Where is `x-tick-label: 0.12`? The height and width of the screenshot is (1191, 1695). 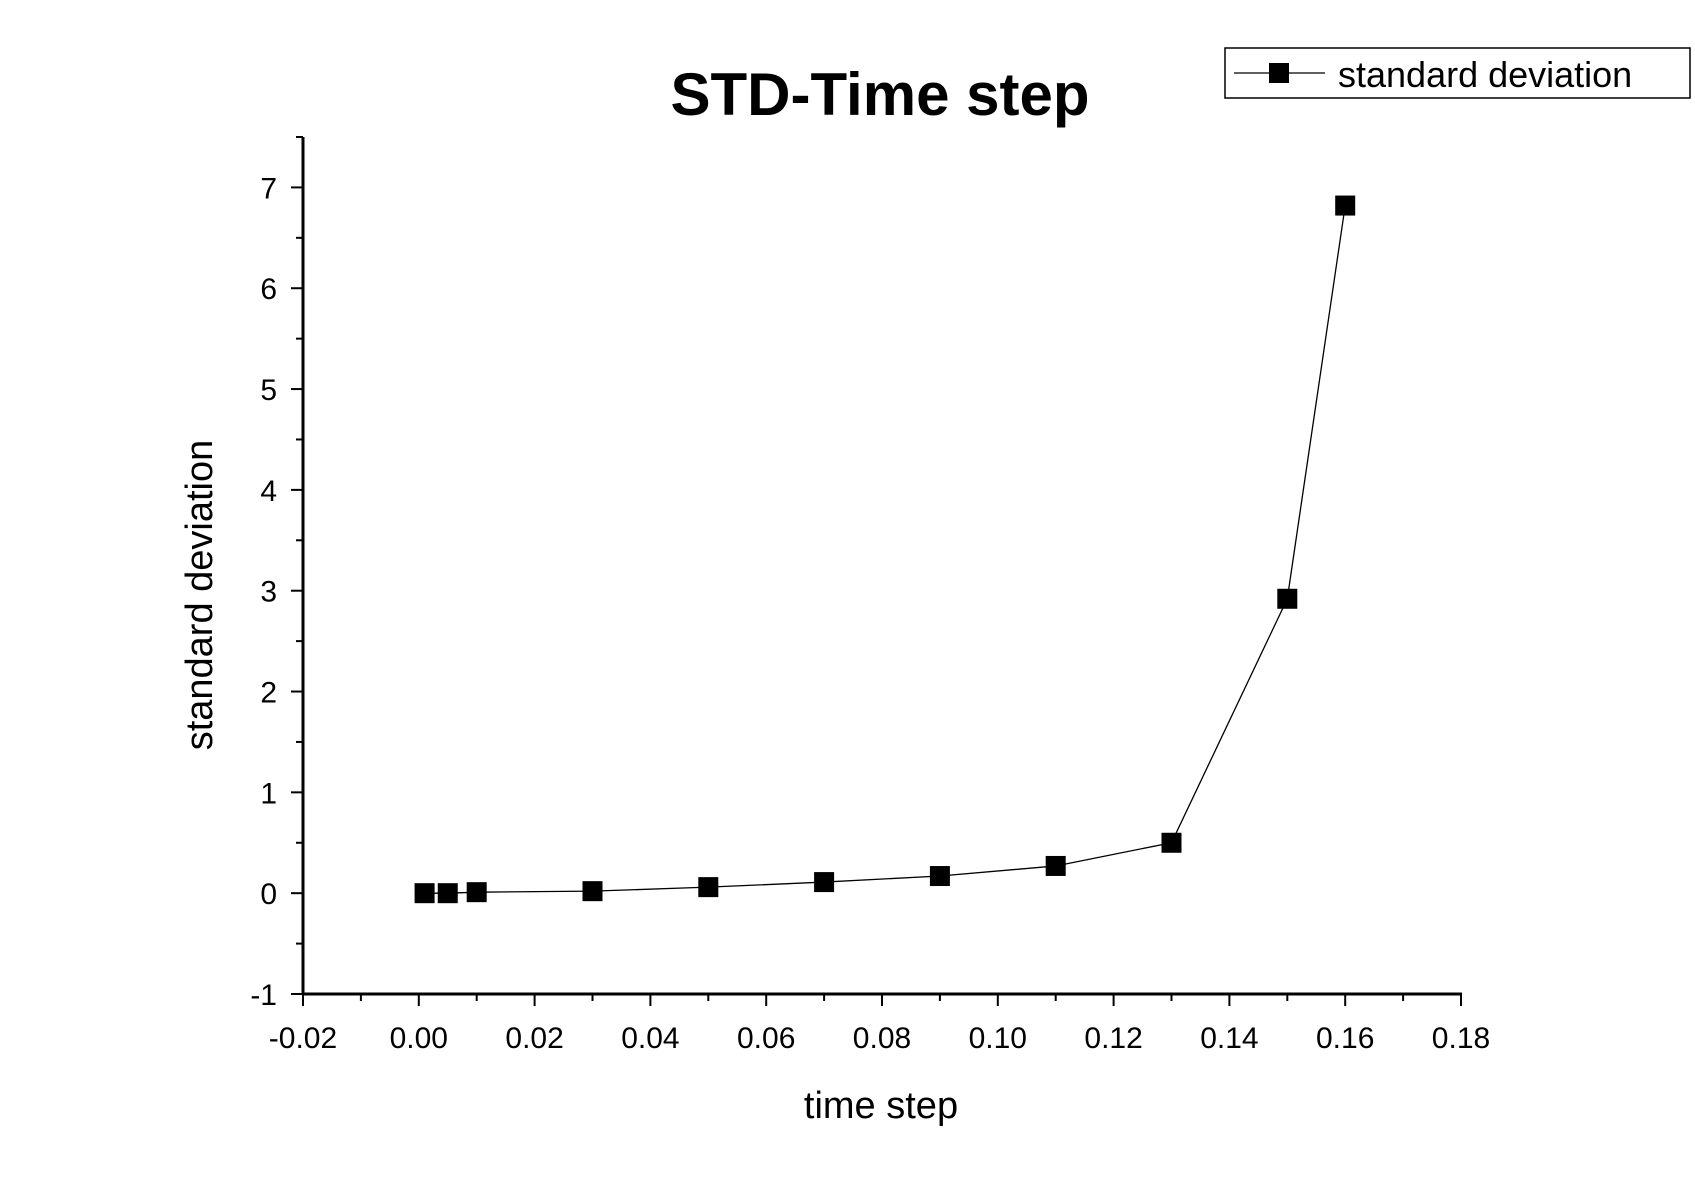 x-tick-label: 0.12 is located at coordinates (1113, 1038).